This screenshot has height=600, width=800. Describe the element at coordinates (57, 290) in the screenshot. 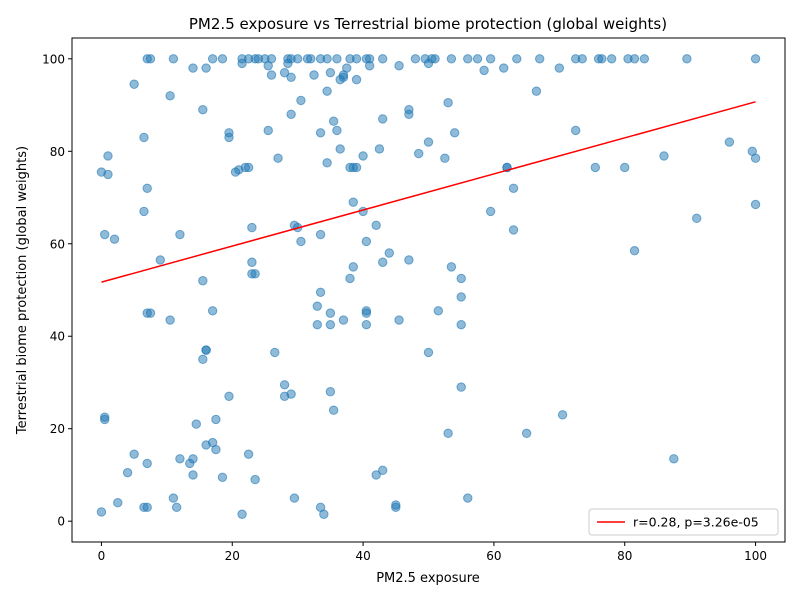

I see `y-axis-ticks: 0 20 40 60 80 100` at that location.